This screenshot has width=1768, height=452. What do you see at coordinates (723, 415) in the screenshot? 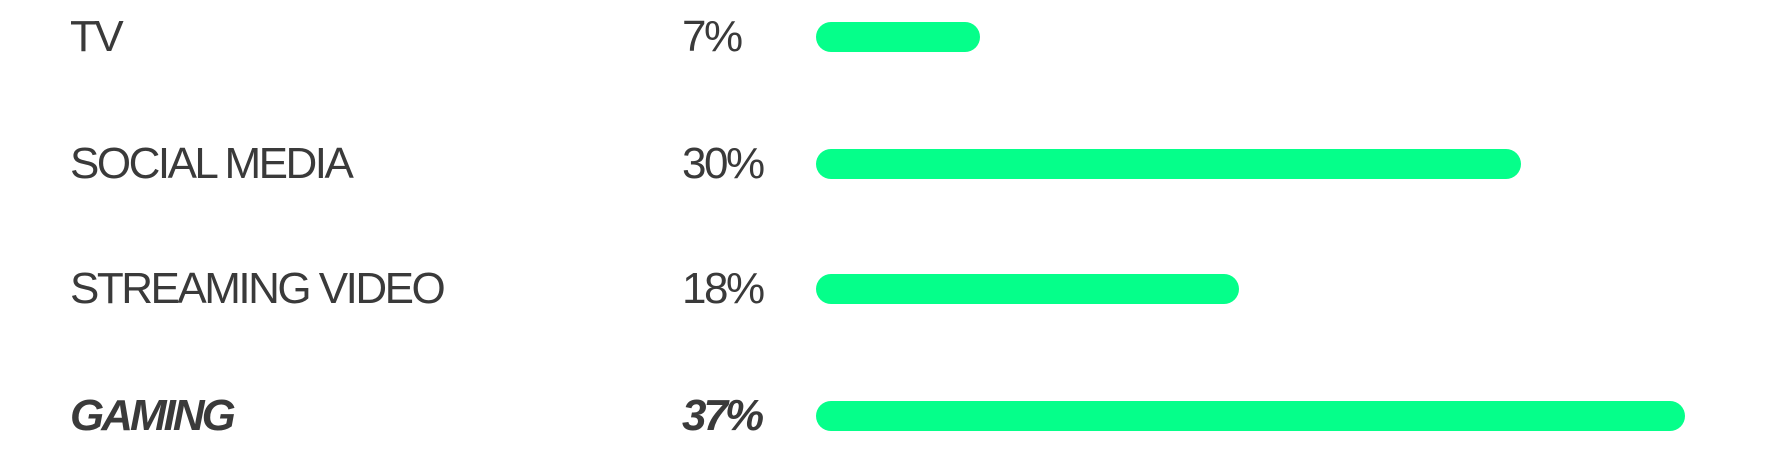
I see `value-label: 37%` at bounding box center [723, 415].